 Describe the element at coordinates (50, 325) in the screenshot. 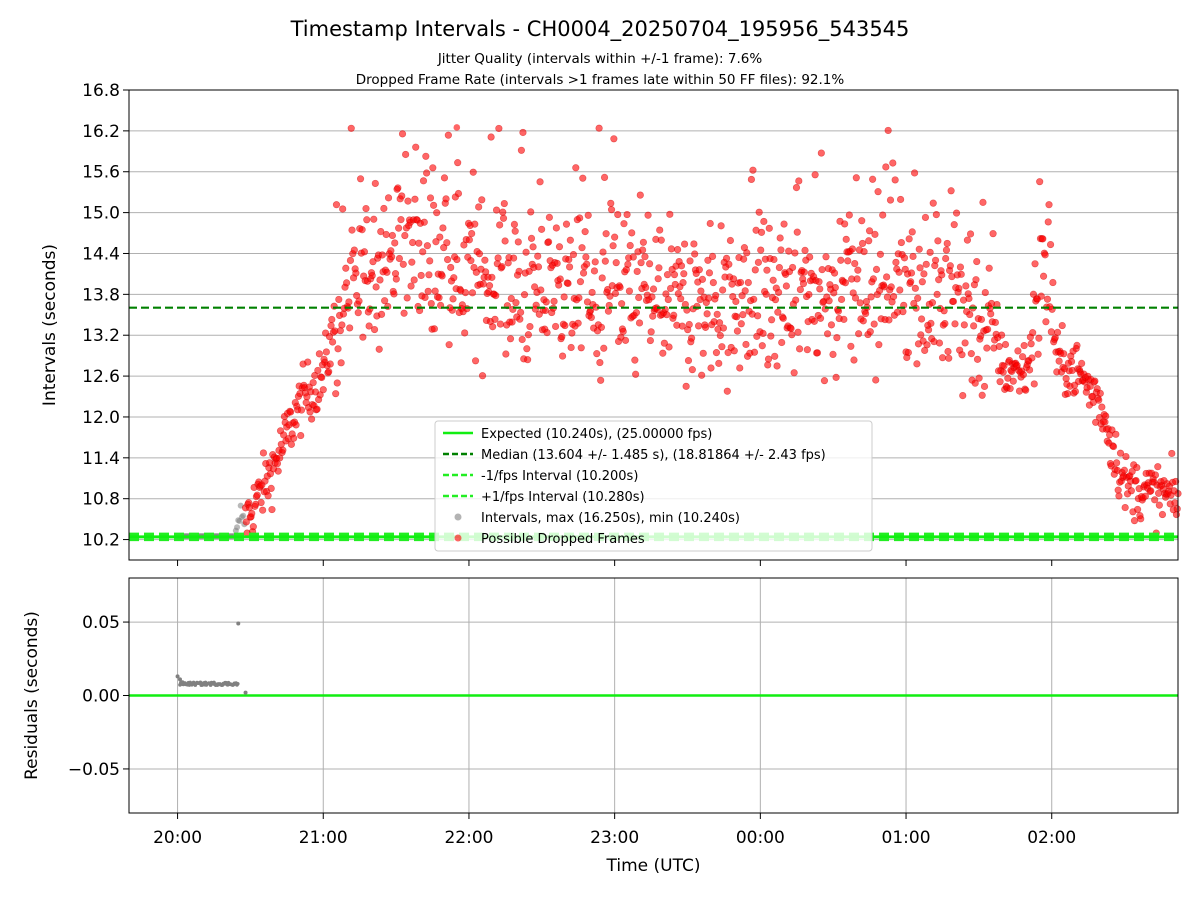

I see `top-y-axis-label: Intervals (seconds)` at that location.